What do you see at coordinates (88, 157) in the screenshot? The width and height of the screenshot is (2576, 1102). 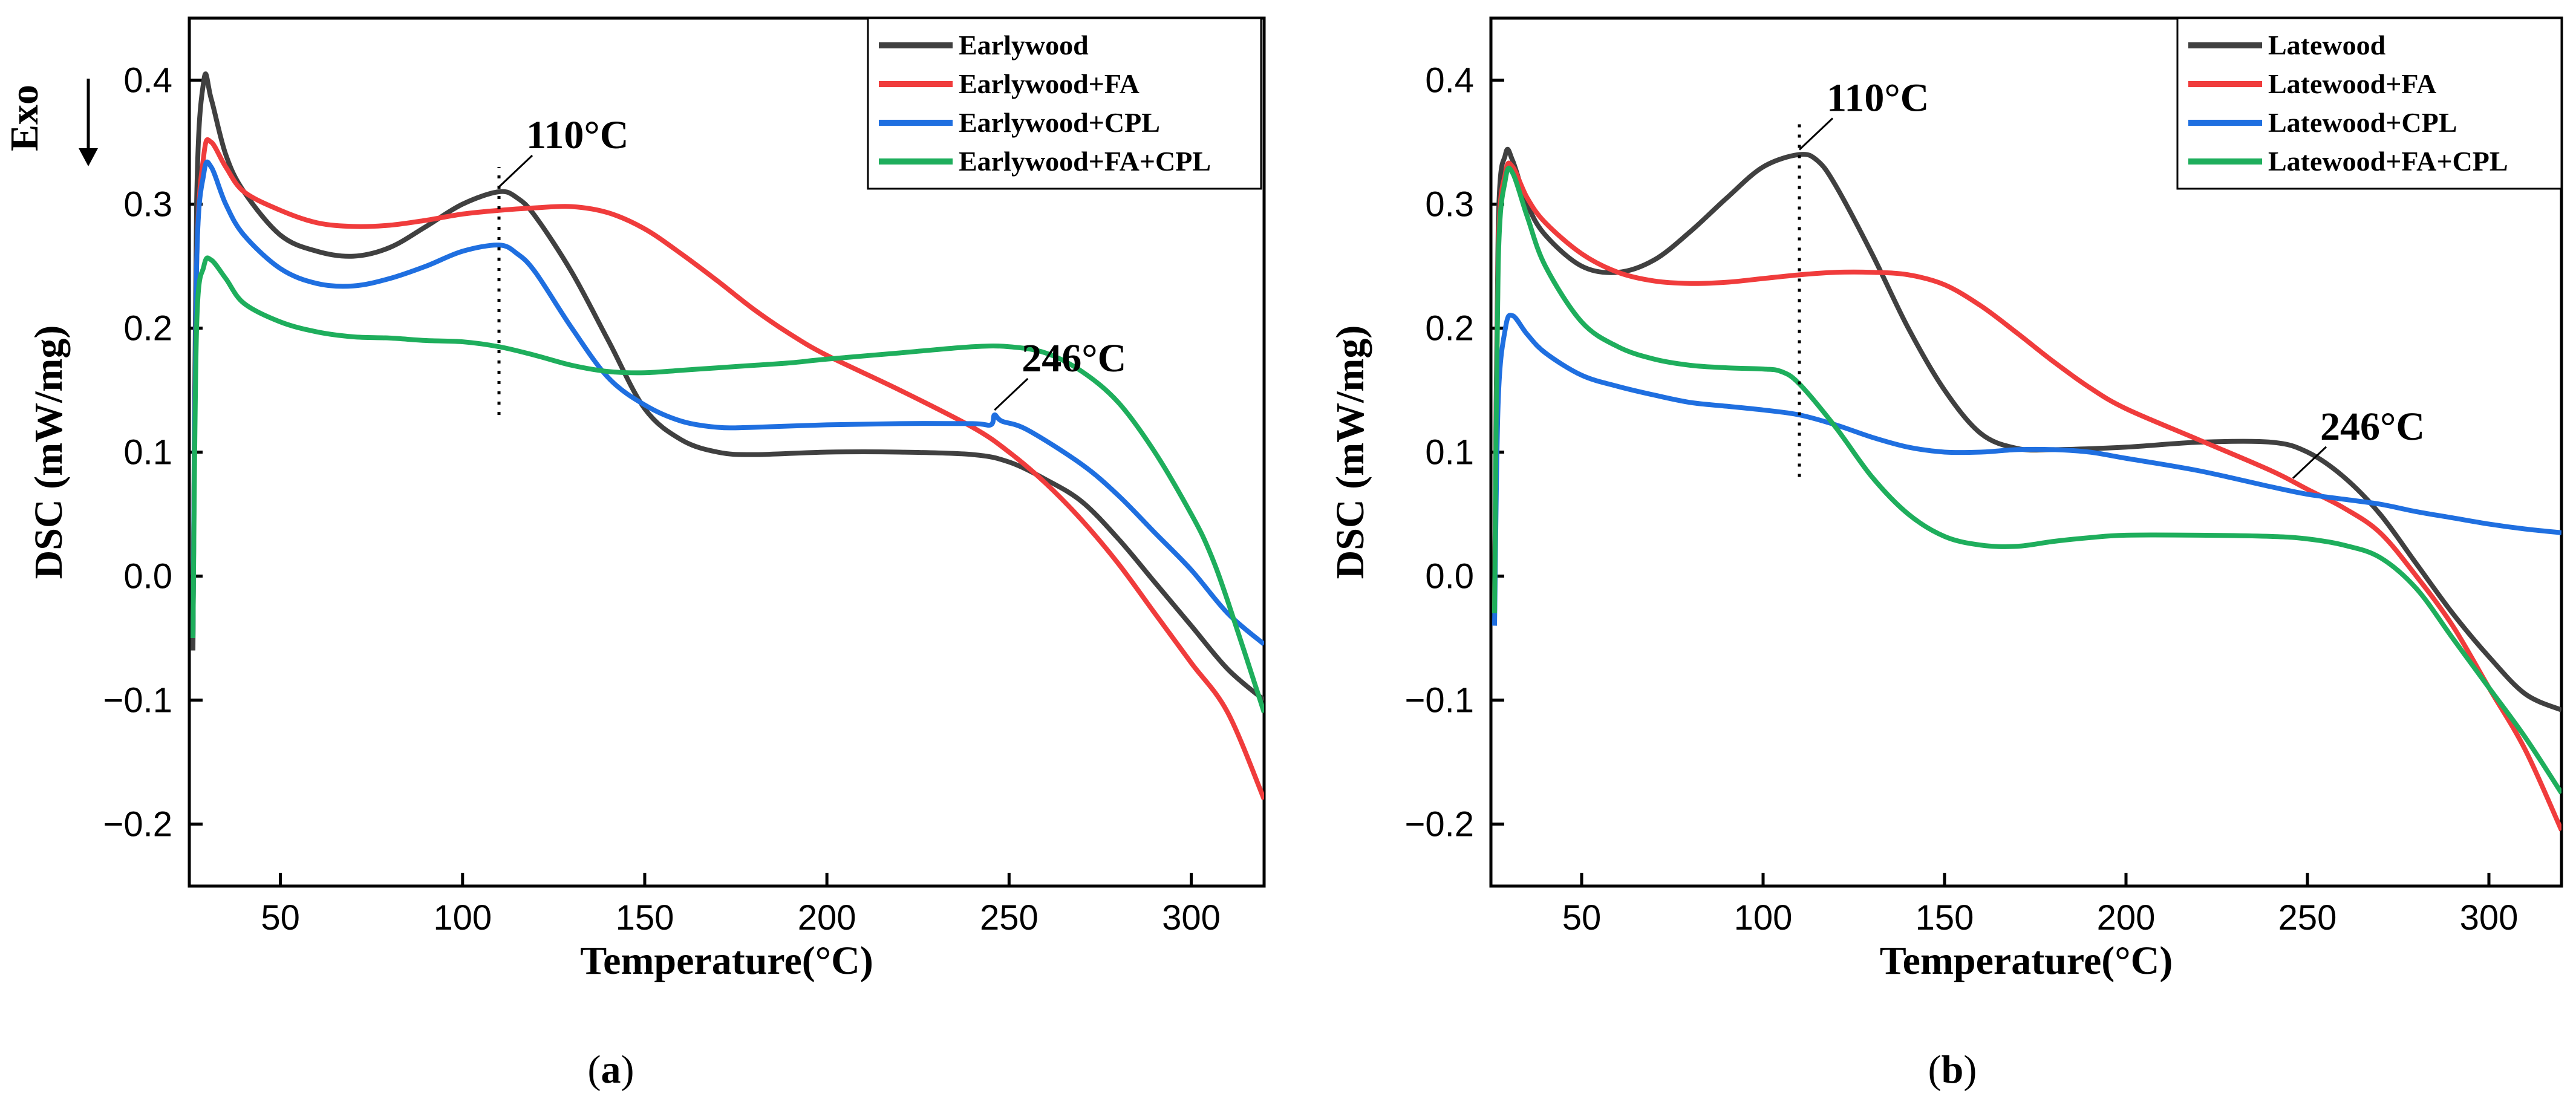 I see `exo-arrow-head` at bounding box center [88, 157].